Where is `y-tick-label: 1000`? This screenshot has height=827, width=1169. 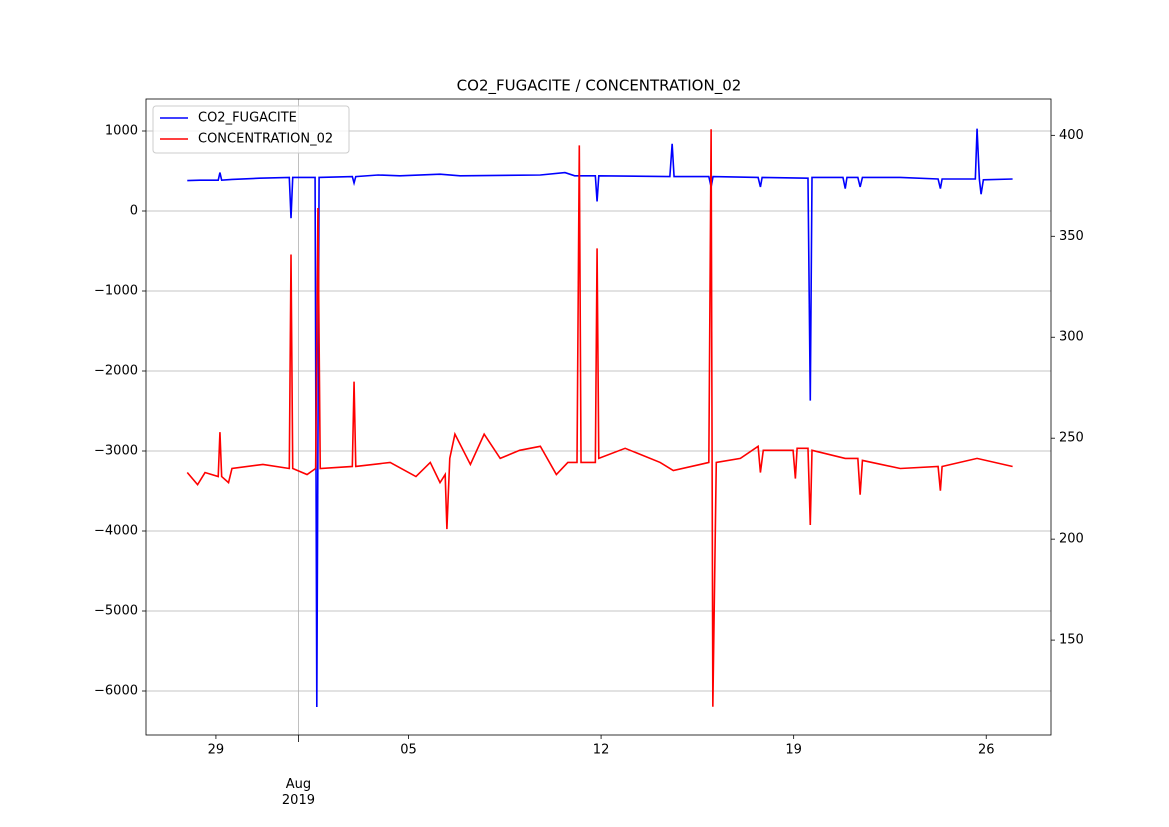 y-tick-label: 1000 is located at coordinates (121, 131).